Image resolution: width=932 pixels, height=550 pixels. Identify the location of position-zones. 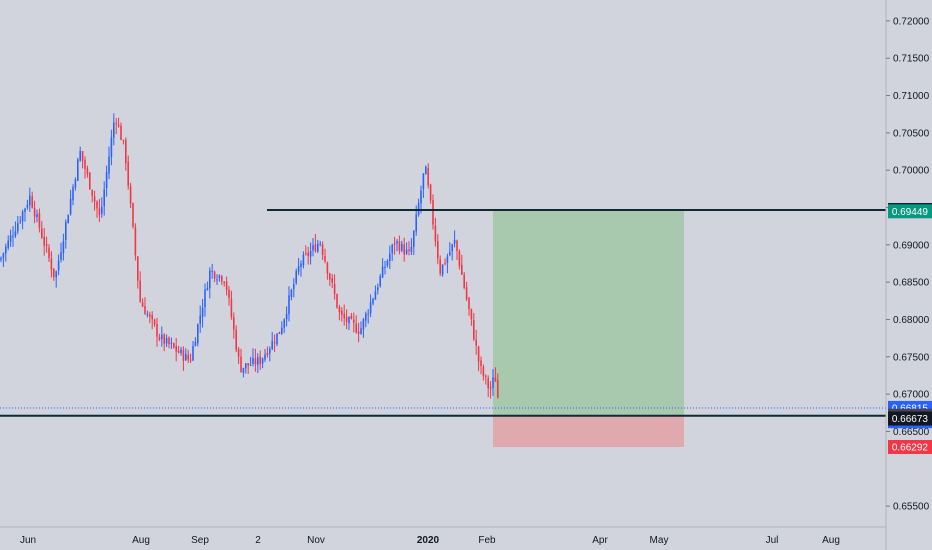
(588, 328).